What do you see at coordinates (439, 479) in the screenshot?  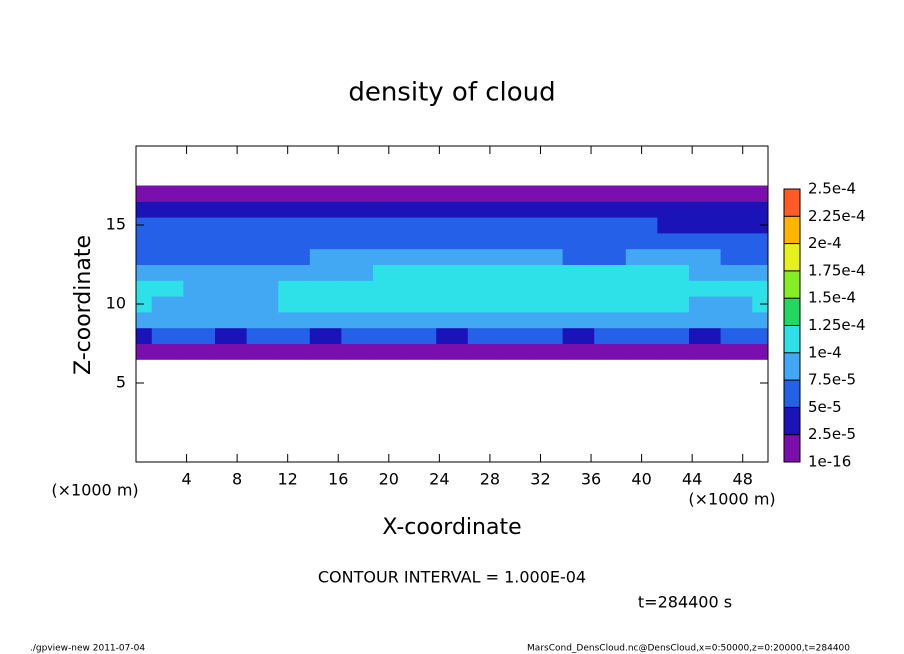 I see `x-tick-label: 24` at bounding box center [439, 479].